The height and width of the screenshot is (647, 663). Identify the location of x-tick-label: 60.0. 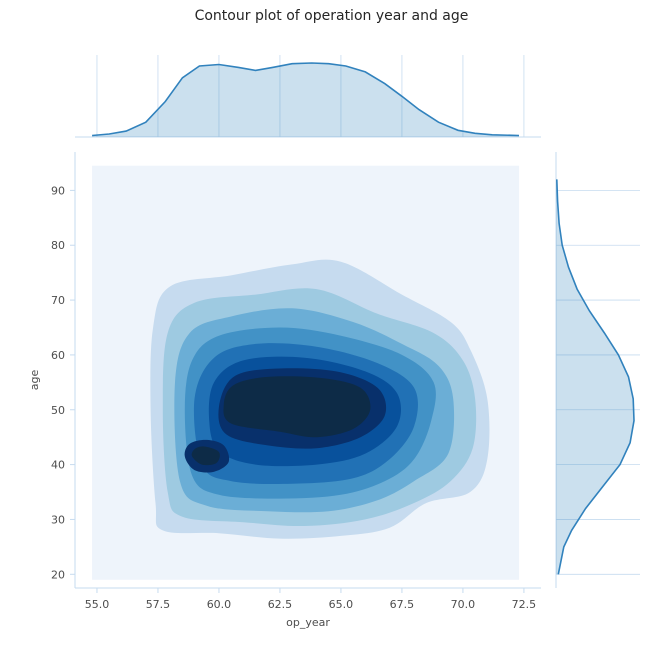
(219, 604).